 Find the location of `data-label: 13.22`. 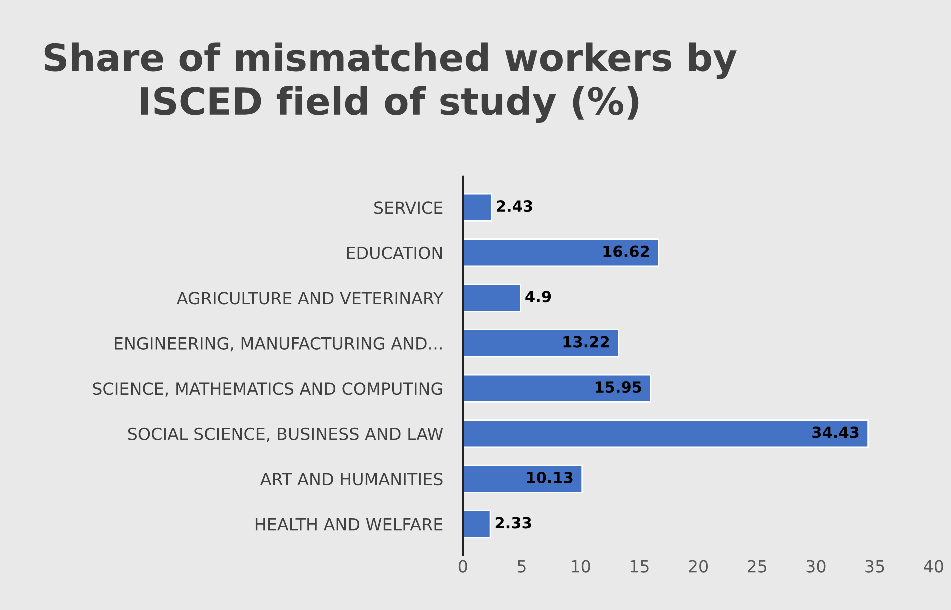

data-label: 13.22 is located at coordinates (587, 342).